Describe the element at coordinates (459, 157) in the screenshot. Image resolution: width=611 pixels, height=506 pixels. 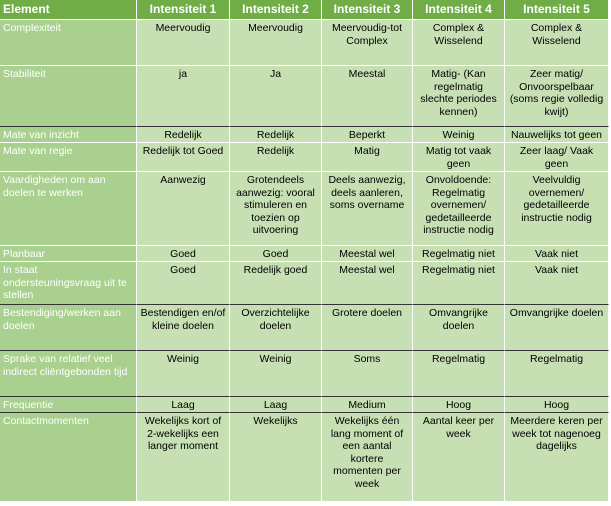
I see `table-cell: Matig tot vaak geen` at that location.